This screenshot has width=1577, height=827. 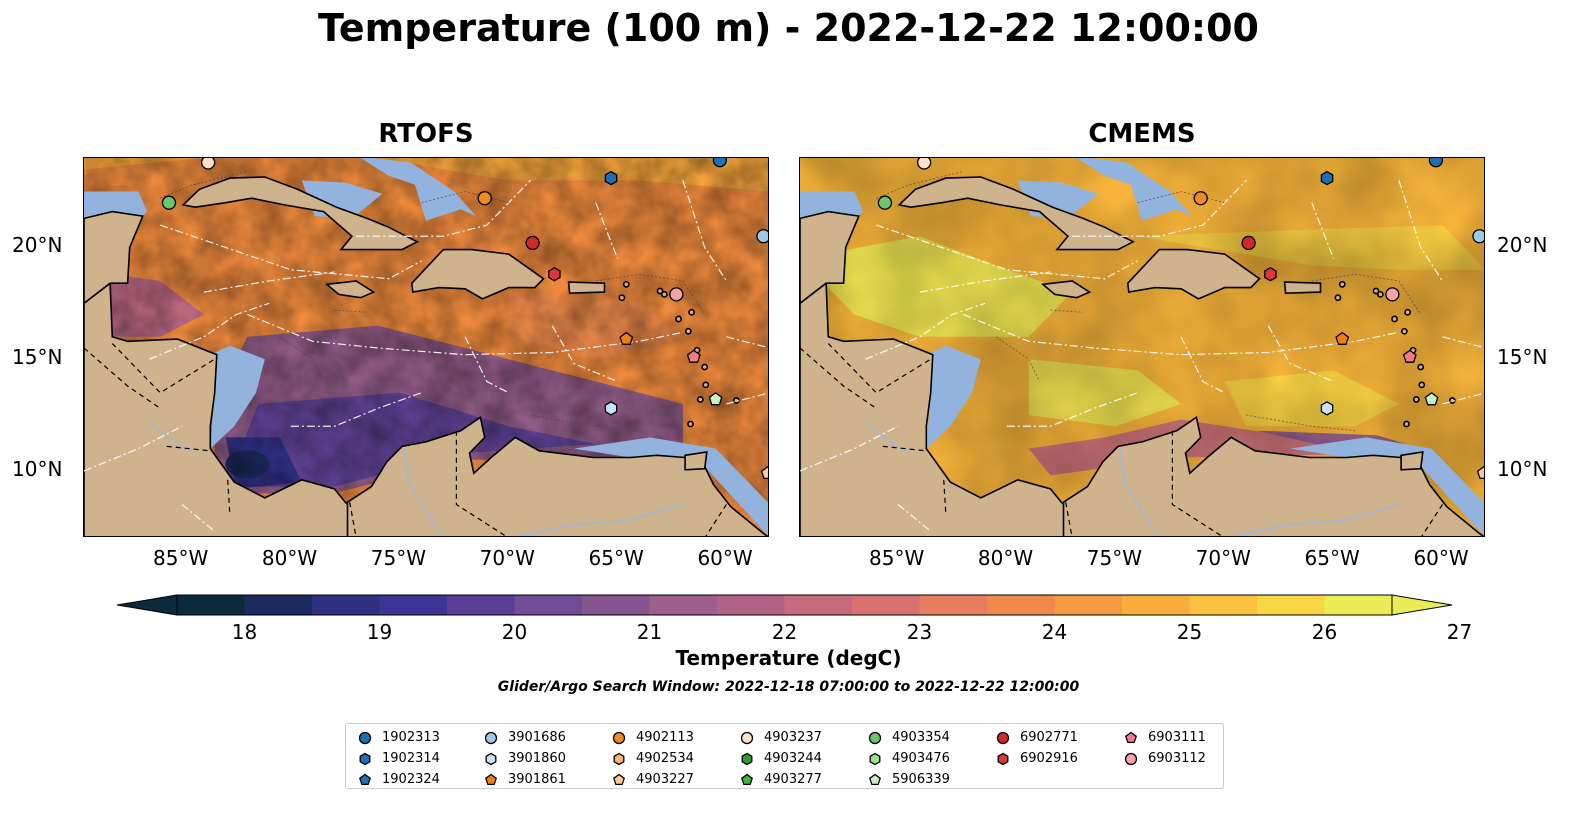 What do you see at coordinates (665, 737) in the screenshot?
I see `legend-label: 4902113` at bounding box center [665, 737].